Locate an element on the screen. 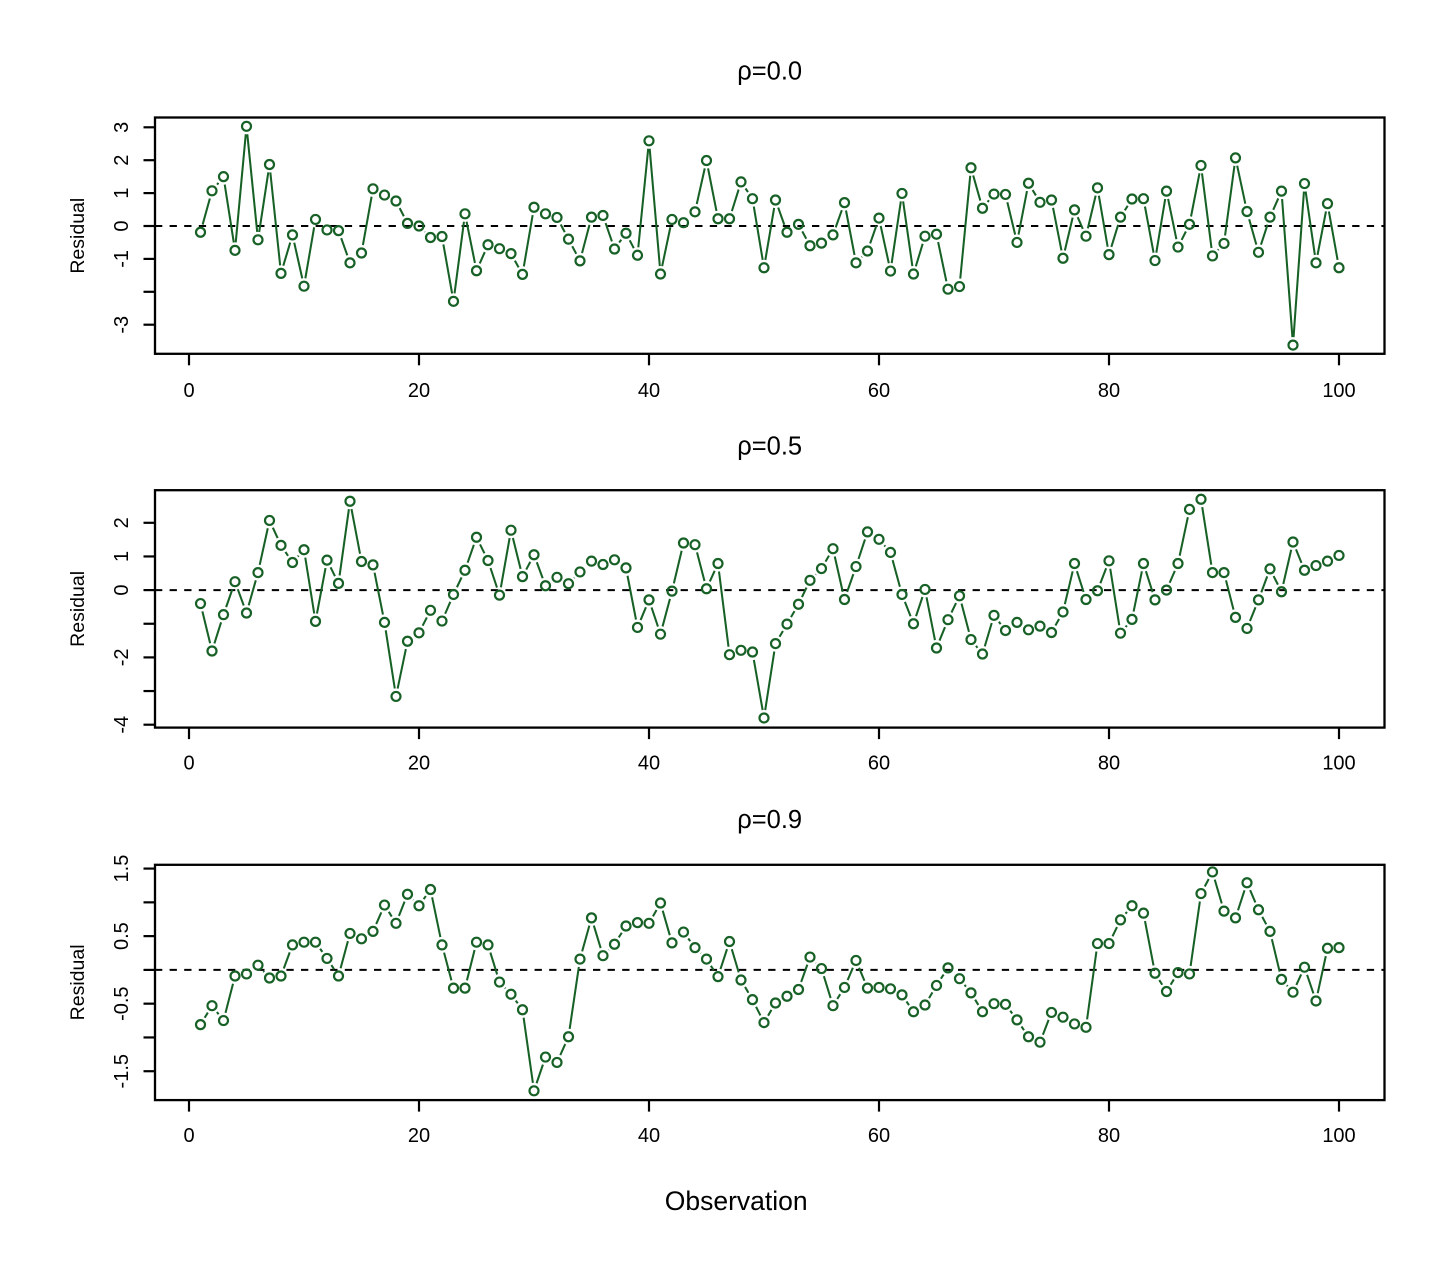 This screenshot has width=1449, height=1280. svg-text: 1.5 is located at coordinates (122, 869).